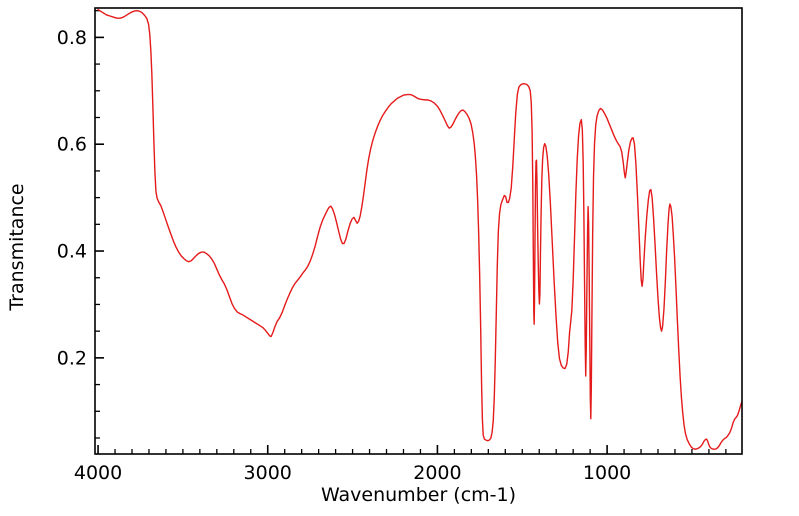 The height and width of the screenshot is (516, 799). I want to click on y-tick-label: 0.8, so click(72, 38).